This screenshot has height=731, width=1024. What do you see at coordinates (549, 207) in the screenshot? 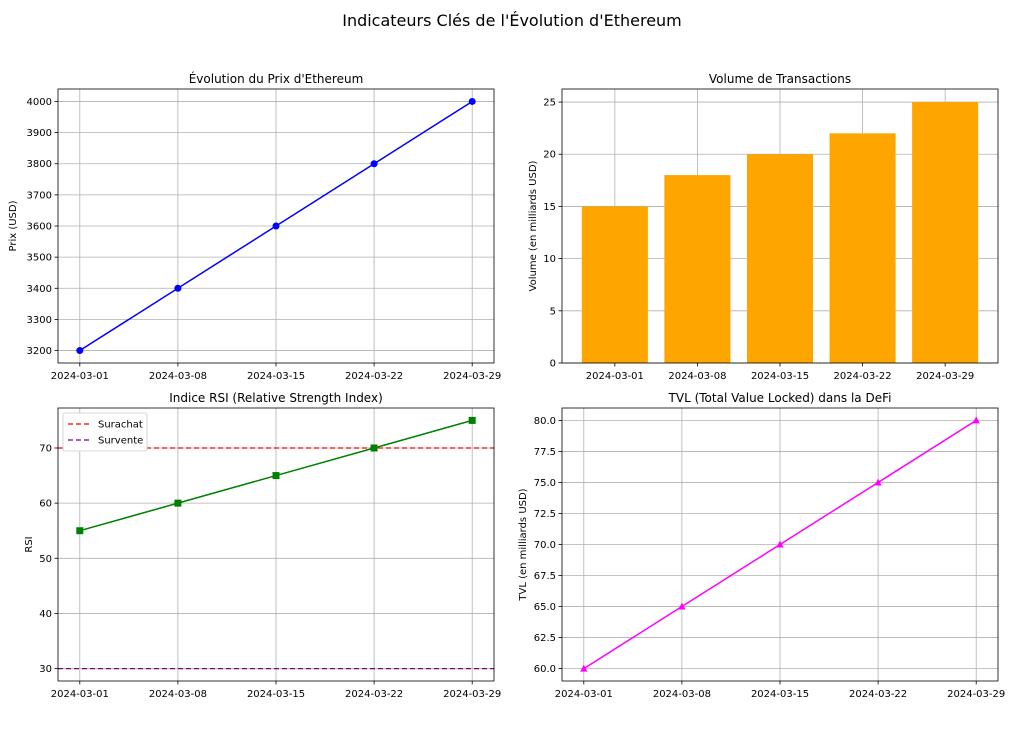
I see `y-tick-label: 15` at bounding box center [549, 207].